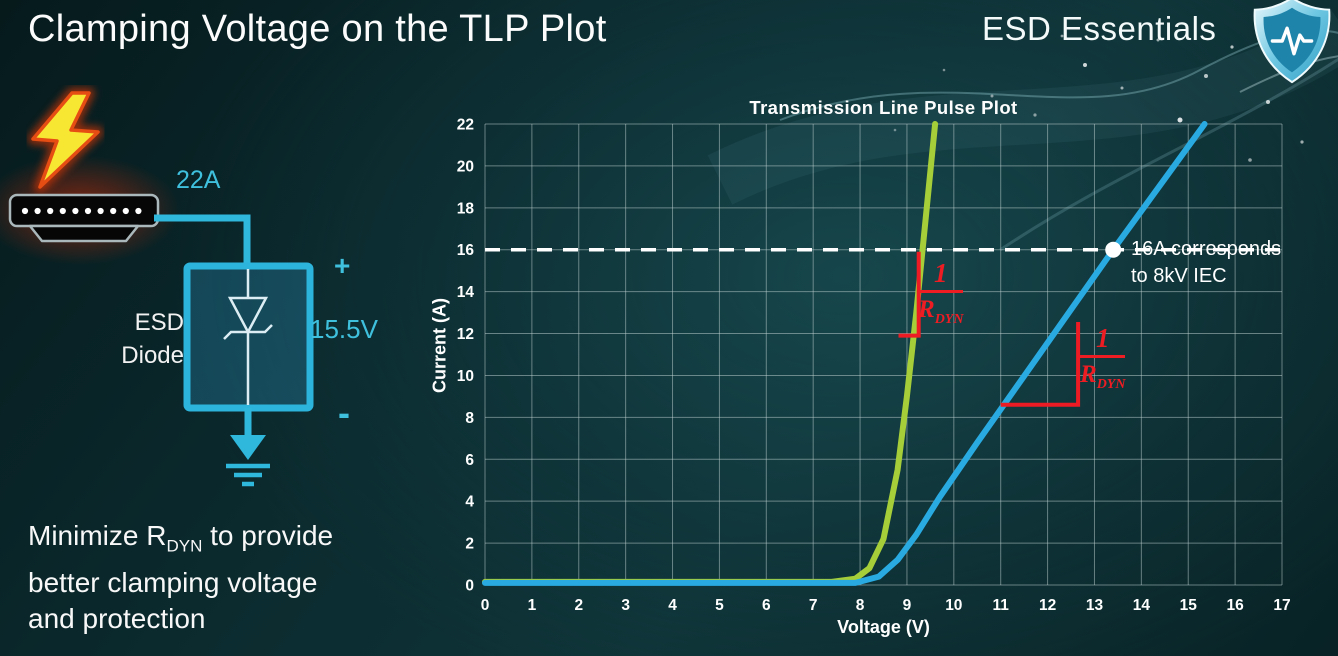 This screenshot has width=1338, height=656. Describe the element at coordinates (344, 329) in the screenshot. I see `clamp-voltage-label: 15.5V` at that location.